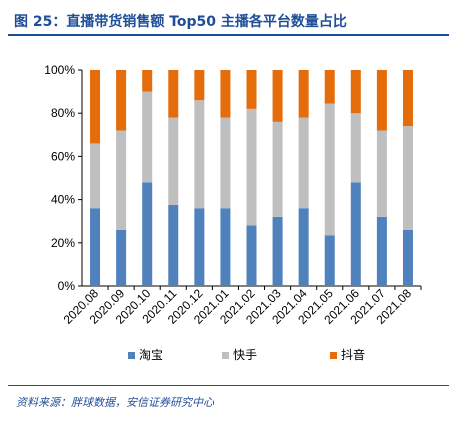  Describe the element at coordinates (59, 70) in the screenshot. I see `y-tick-label: 100%` at that location.